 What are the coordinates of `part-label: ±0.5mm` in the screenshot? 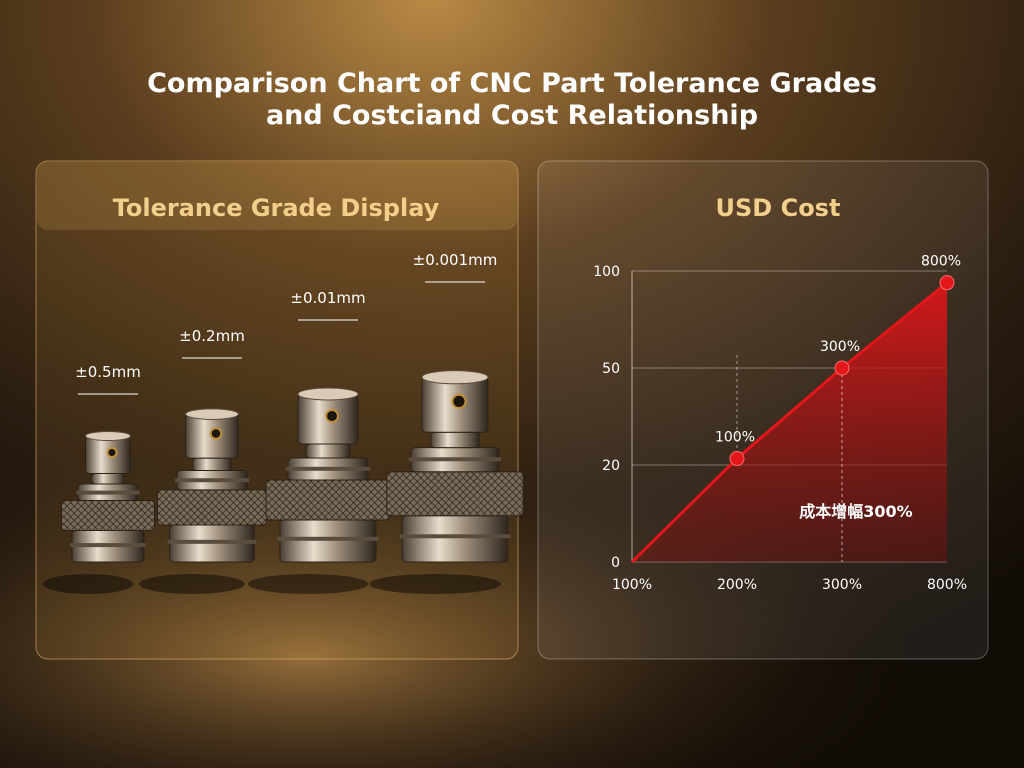 It's located at (108, 372).